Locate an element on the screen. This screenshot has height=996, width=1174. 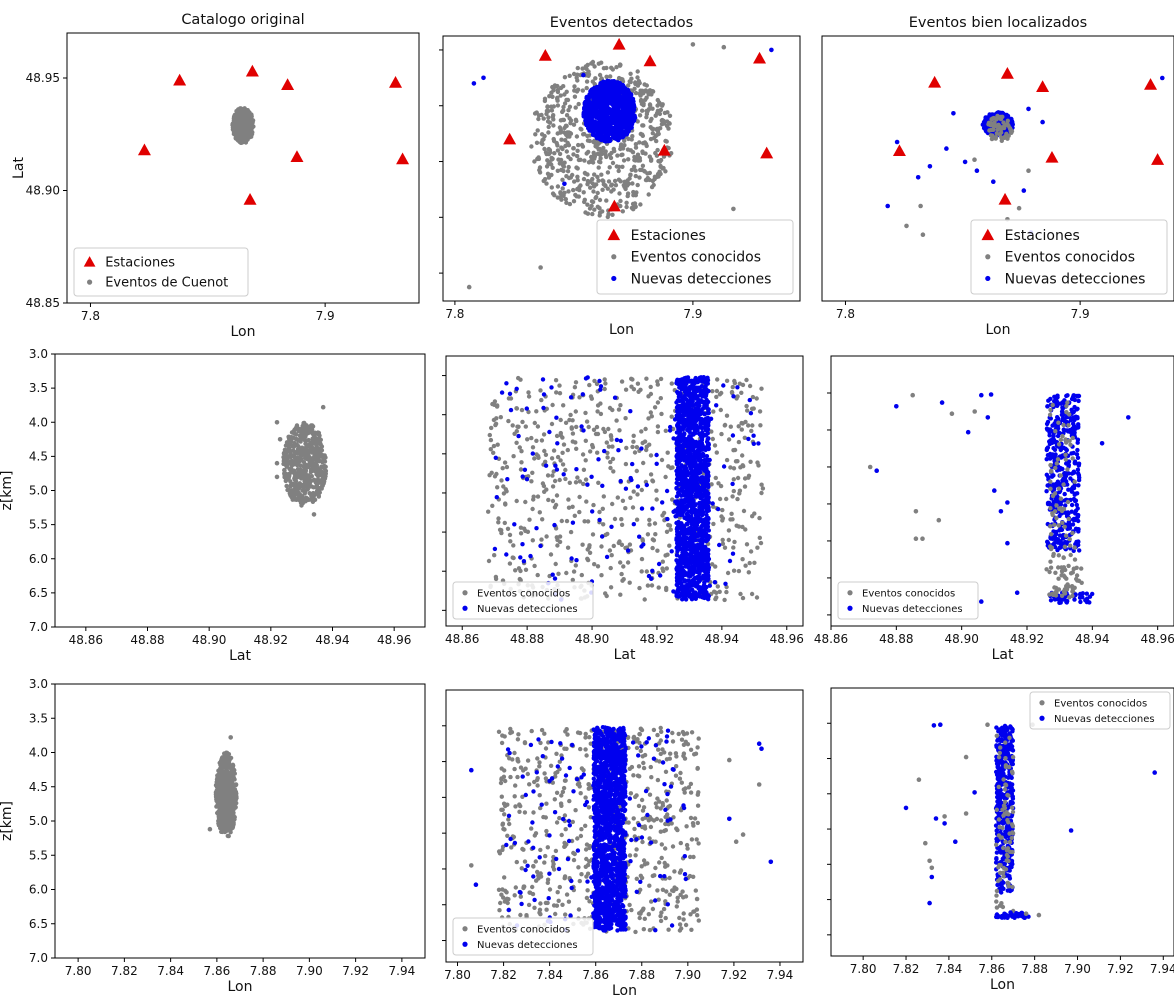
y-tick-label: 4.5 is located at coordinates (38, 456).